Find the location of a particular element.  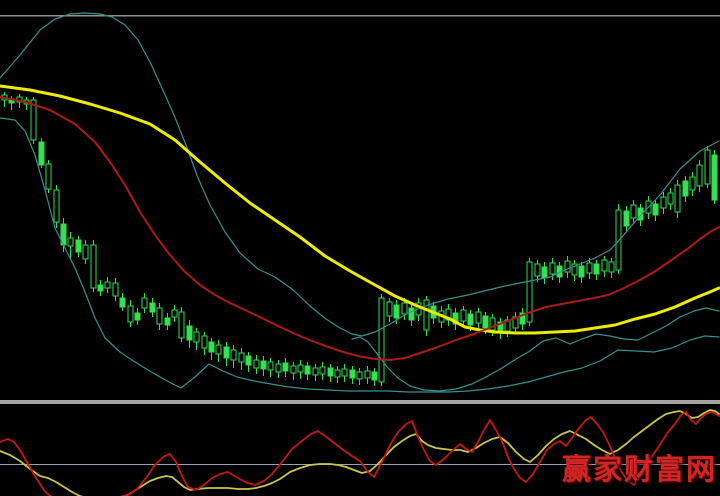

price-panel-gridline is located at coordinates (360, 16).